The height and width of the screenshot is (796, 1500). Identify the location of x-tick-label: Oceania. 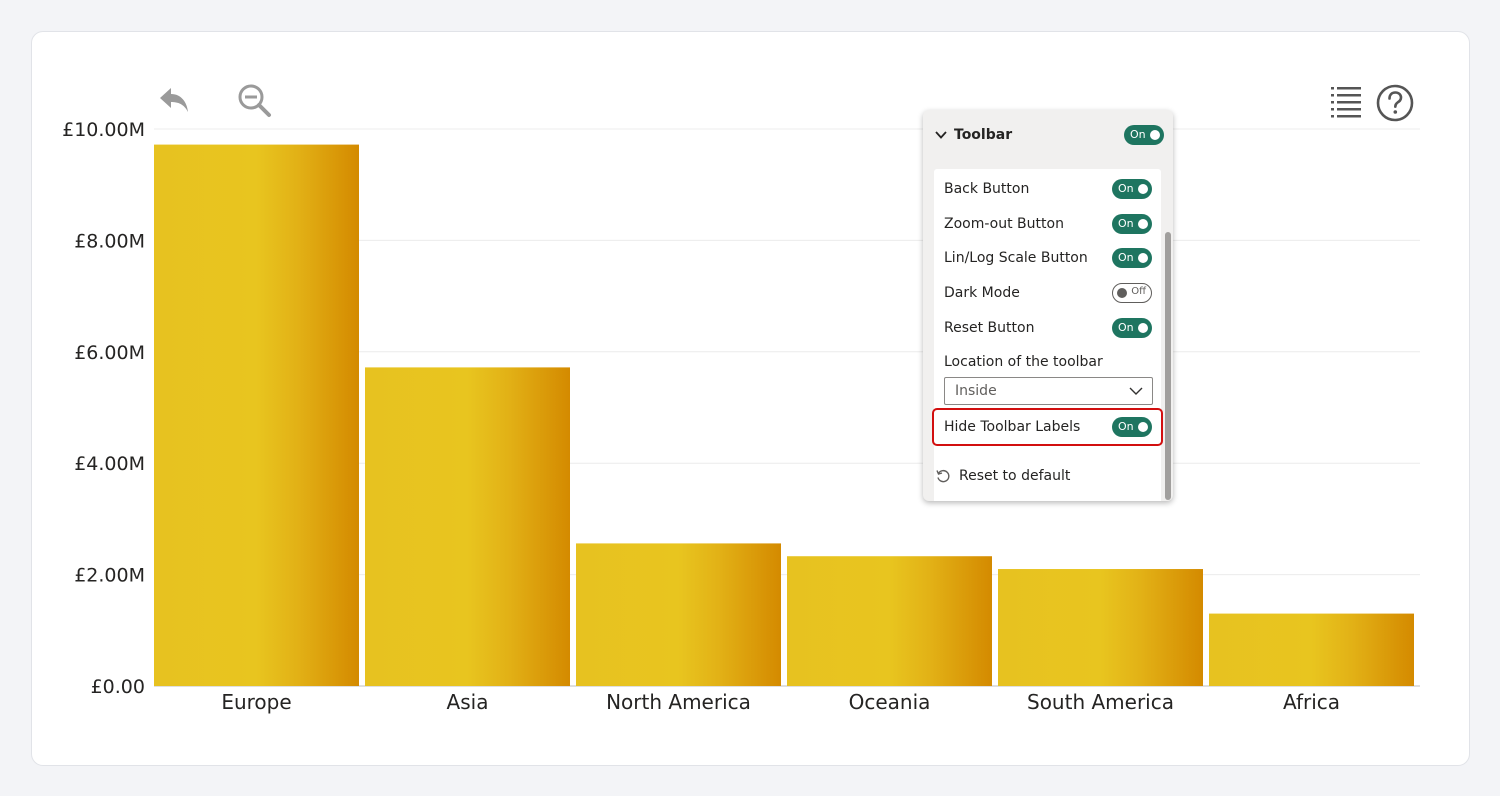
(890, 702).